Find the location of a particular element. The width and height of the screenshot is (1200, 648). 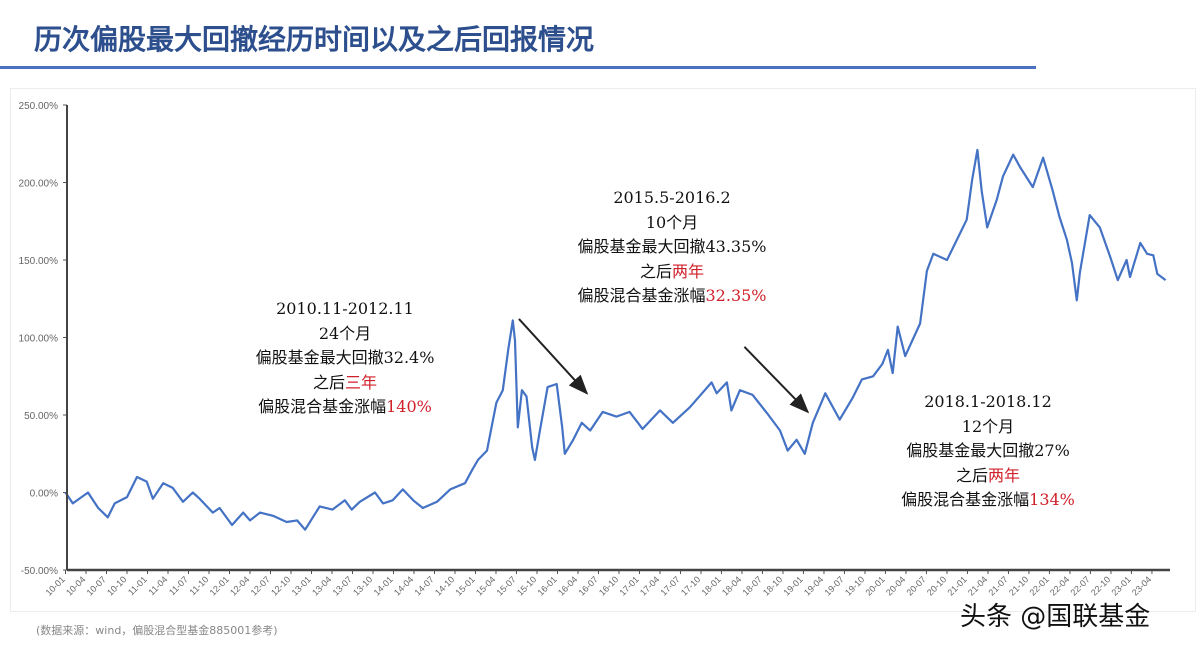

annotation-line: 2018.1-2018.12 is located at coordinates (988, 402).